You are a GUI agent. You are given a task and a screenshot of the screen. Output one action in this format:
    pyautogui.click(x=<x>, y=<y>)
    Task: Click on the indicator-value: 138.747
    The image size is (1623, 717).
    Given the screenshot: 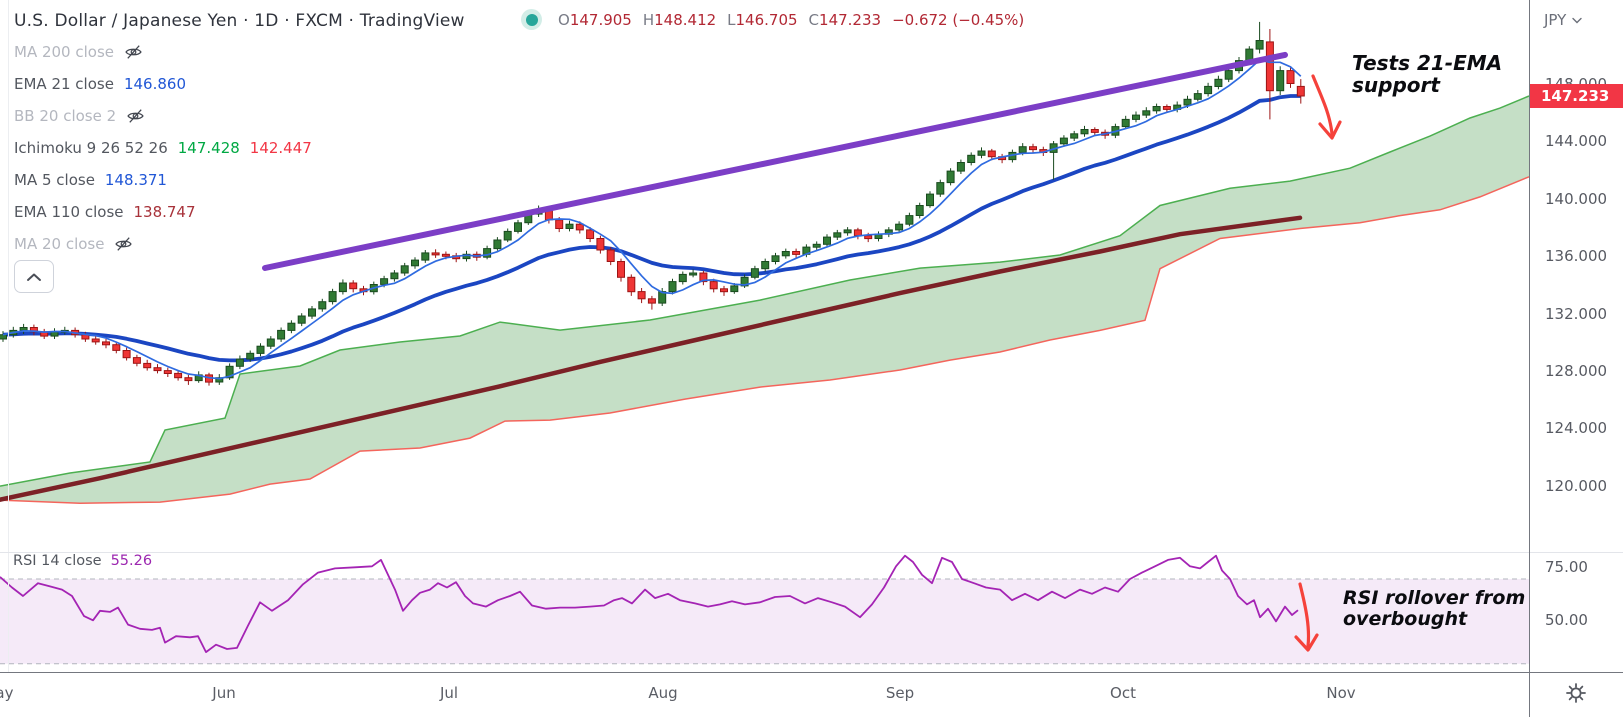 What is the action you would take?
    pyautogui.click(x=164, y=212)
    